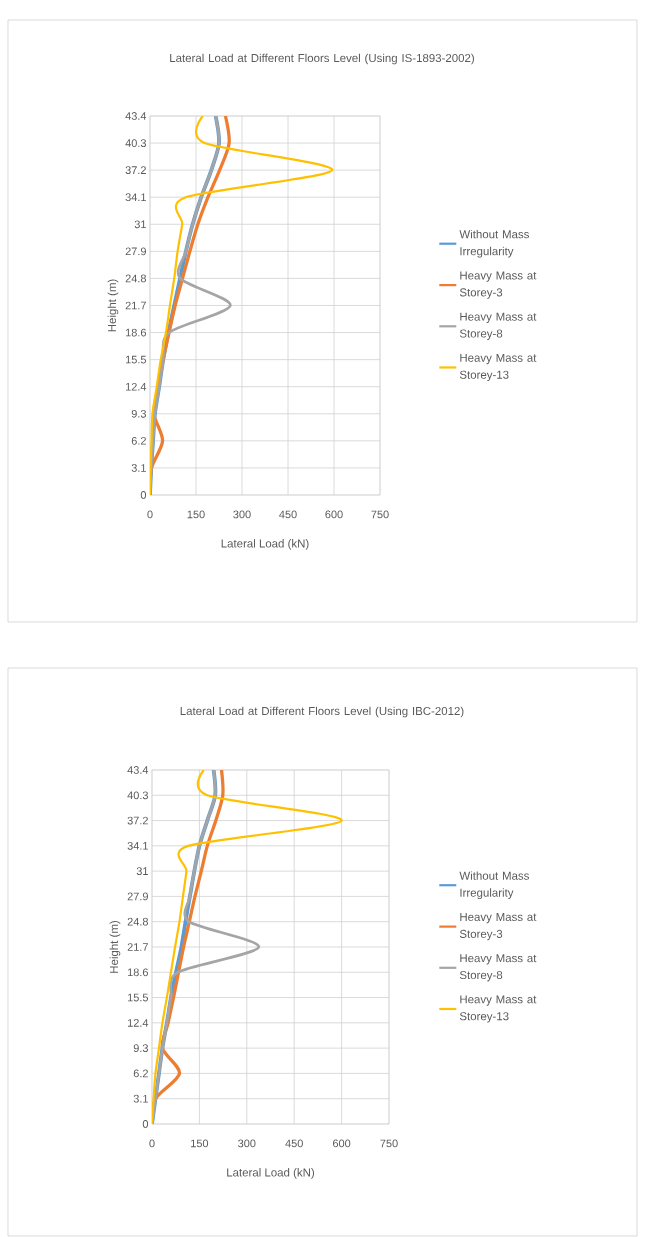  What do you see at coordinates (152, 1143) in the screenshot?
I see `x-tick-label: 0` at bounding box center [152, 1143].